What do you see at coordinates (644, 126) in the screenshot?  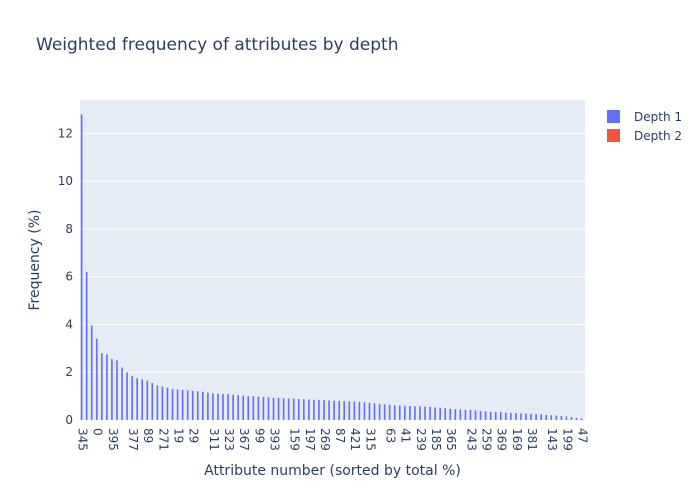 I see `legend: Depth 1 Depth 2` at bounding box center [644, 126].